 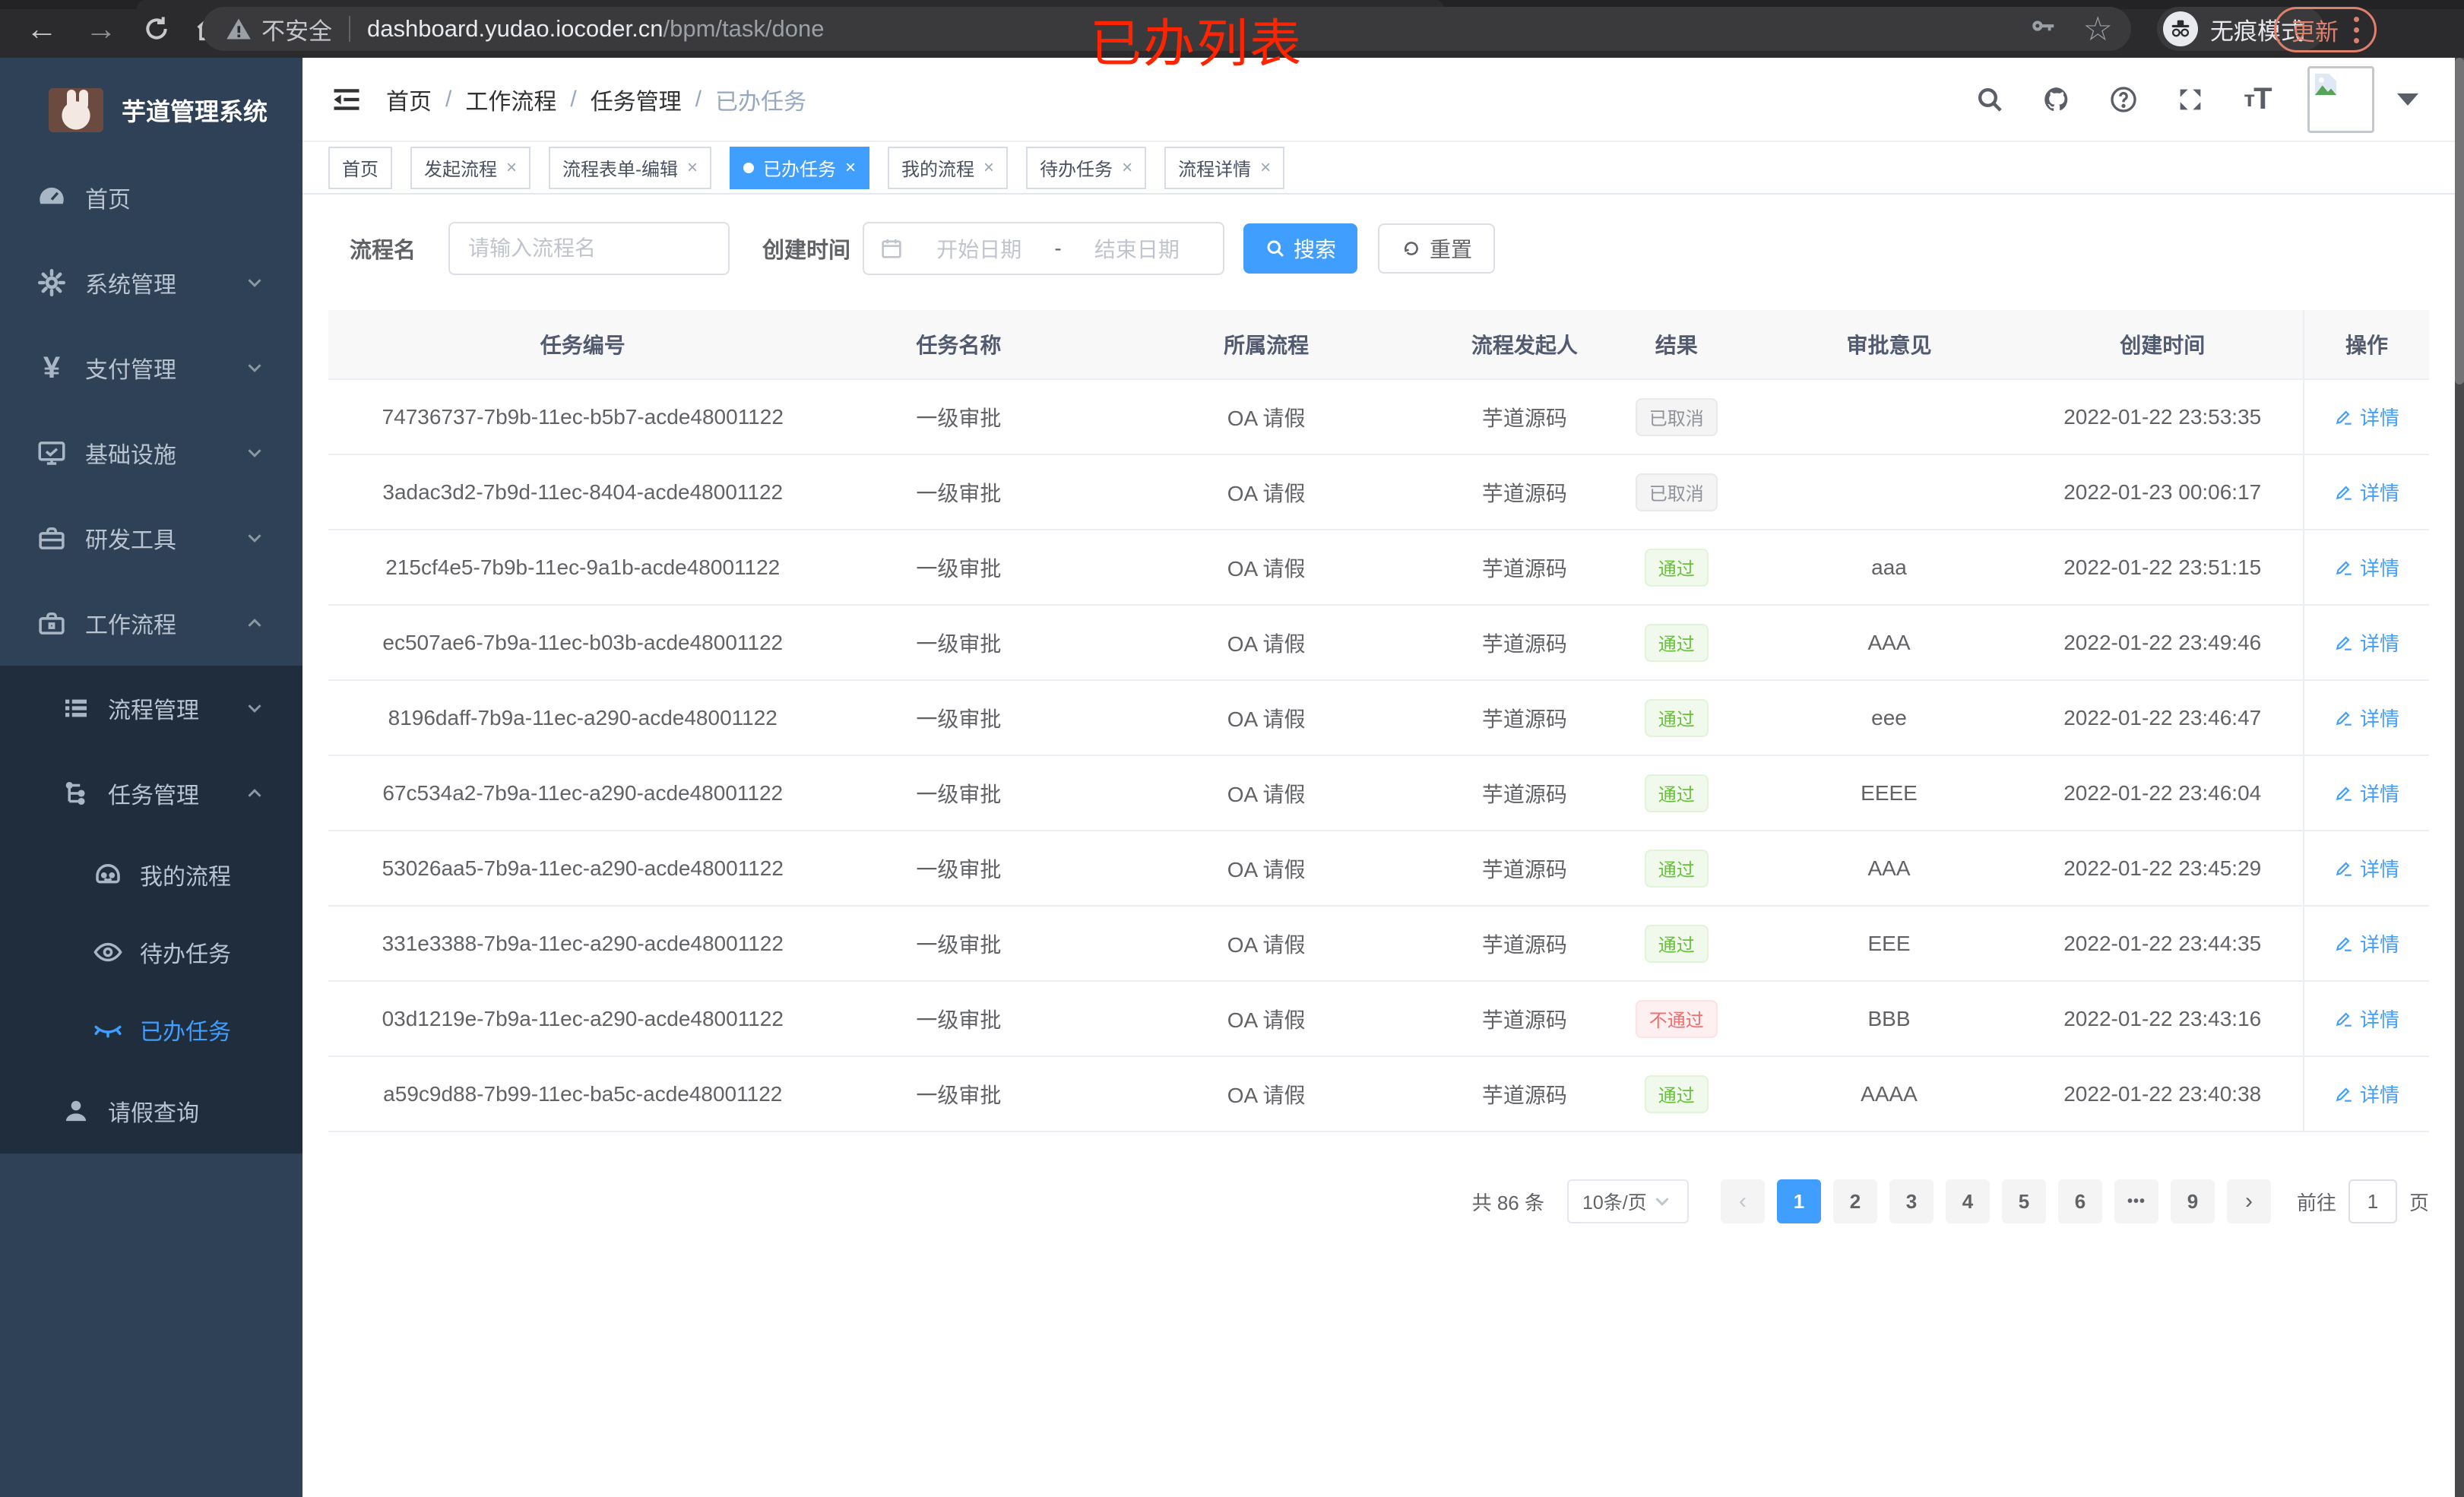 I want to click on create-time: 2022-01-22 23:51:15, so click(x=2162, y=567).